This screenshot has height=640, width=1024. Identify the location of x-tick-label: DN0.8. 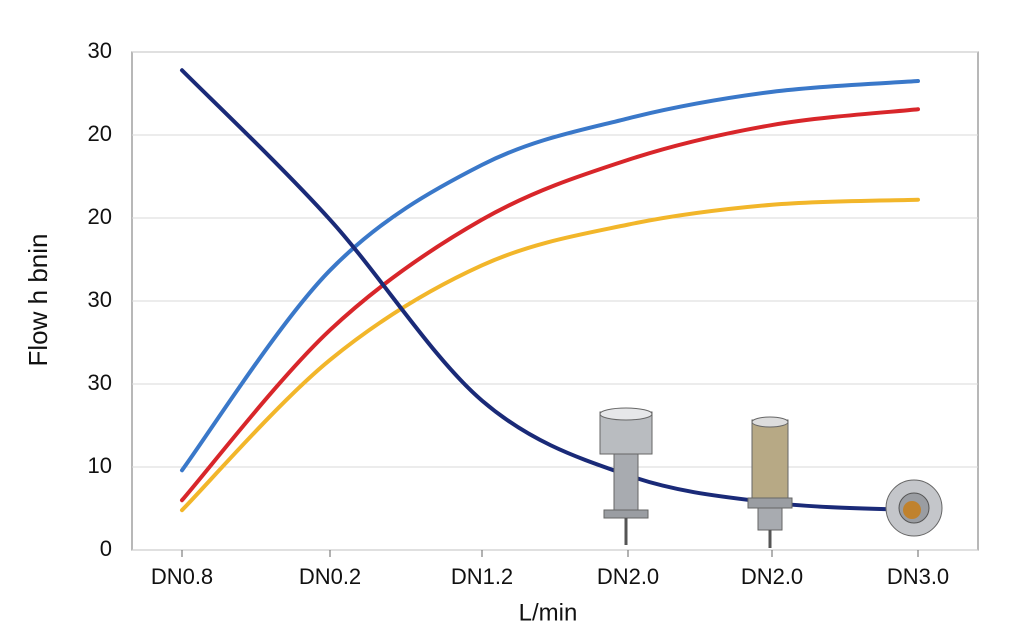
(182, 576).